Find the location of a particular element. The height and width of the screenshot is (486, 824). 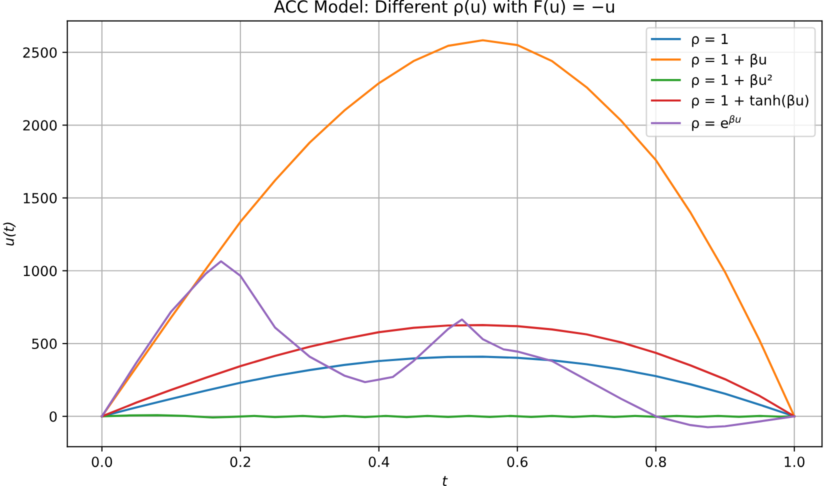

x-tick-label: 0.4 is located at coordinates (379, 462).